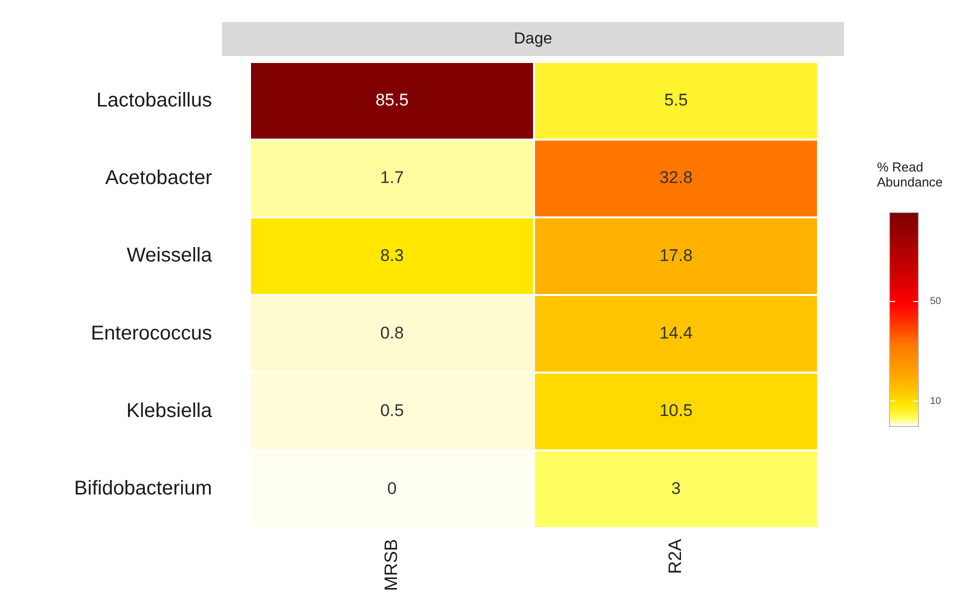  What do you see at coordinates (936, 302) in the screenshot?
I see `color-bar-label: 50` at bounding box center [936, 302].